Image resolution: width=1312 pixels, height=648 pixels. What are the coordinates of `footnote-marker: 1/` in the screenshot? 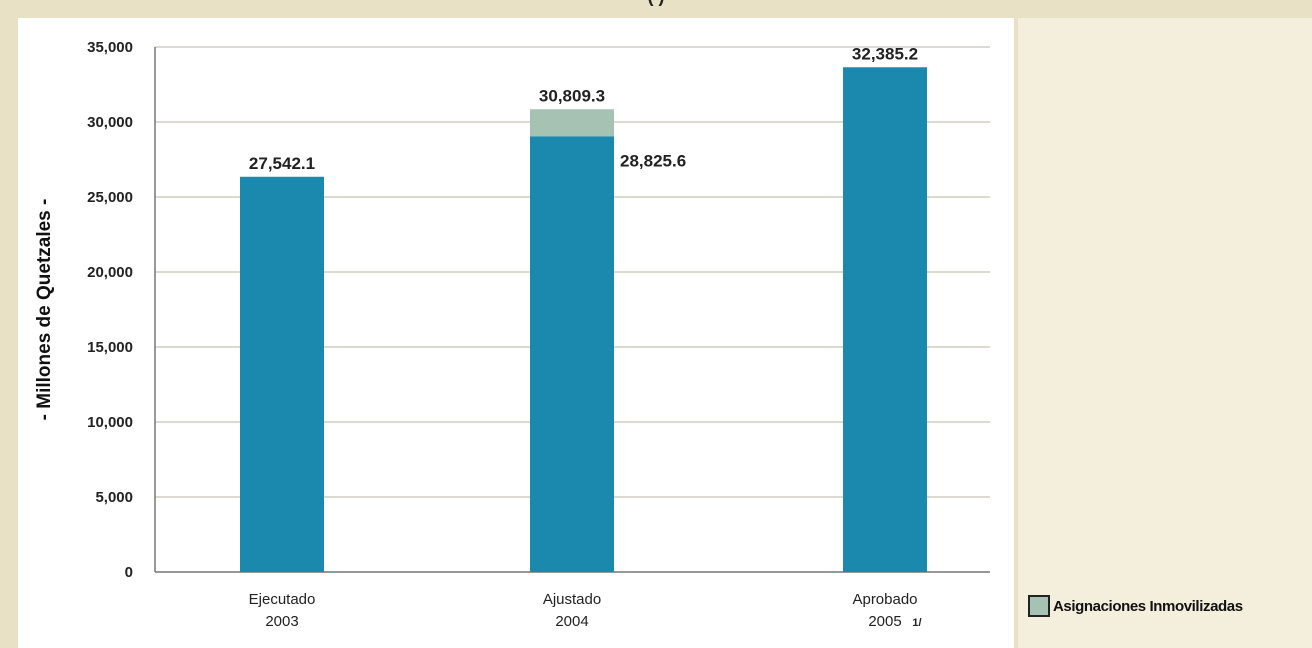 It's located at (916, 623).